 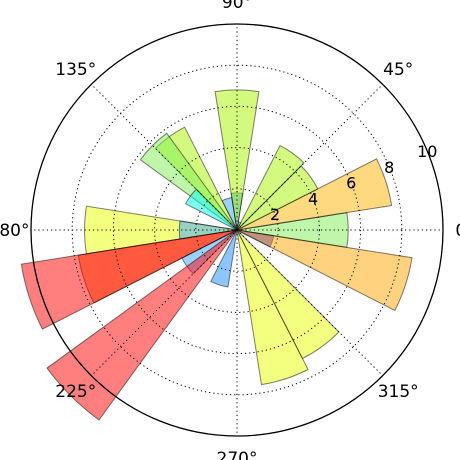 I want to click on radial-tick-label: 6, so click(x=351, y=183).